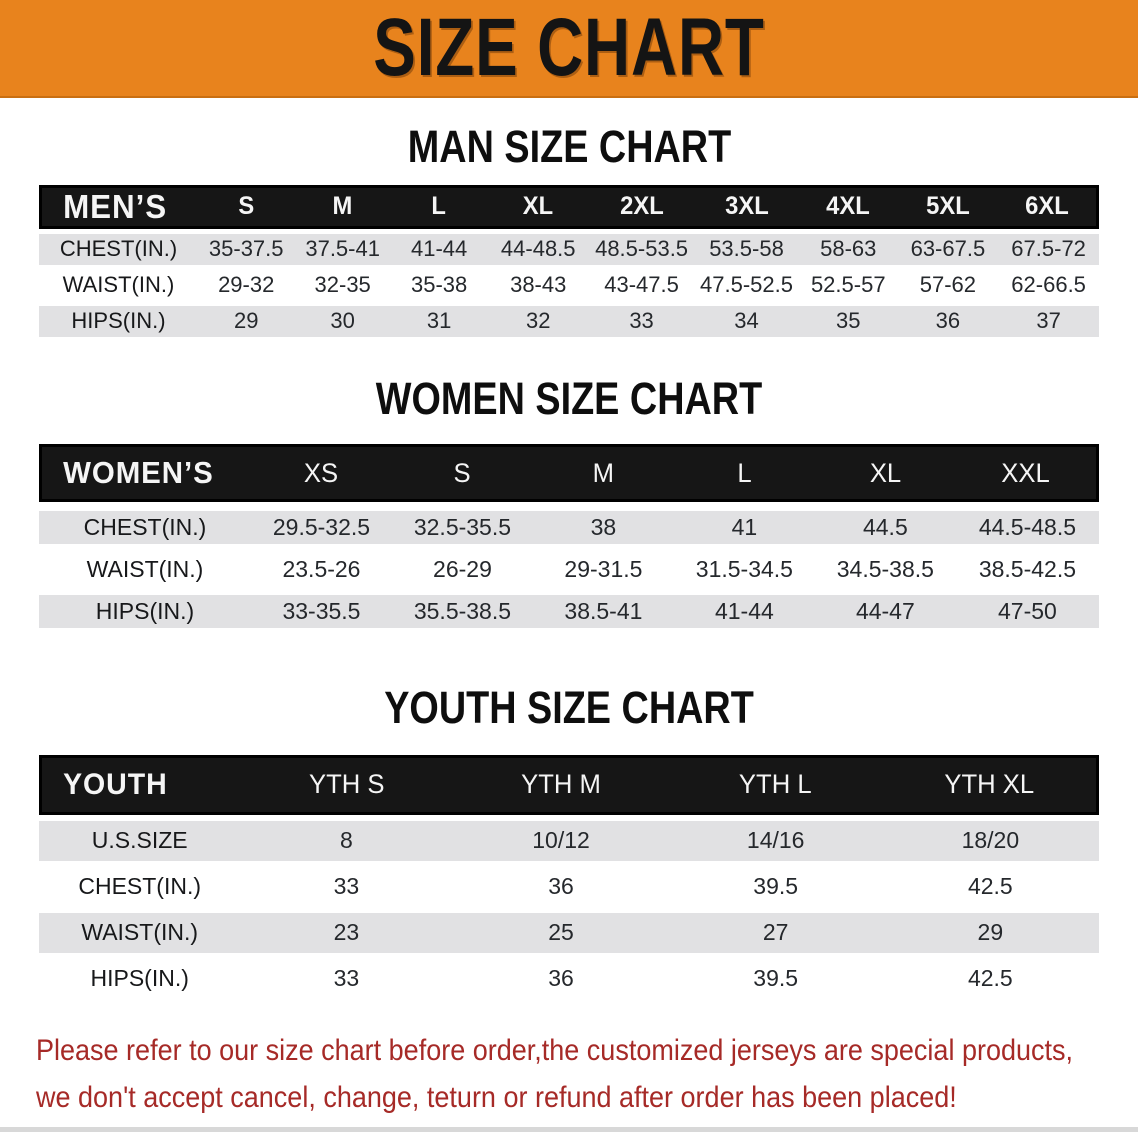 Image resolution: width=1138 pixels, height=1132 pixels. Describe the element at coordinates (1027, 473) in the screenshot. I see `women-size-col: XXL` at that location.